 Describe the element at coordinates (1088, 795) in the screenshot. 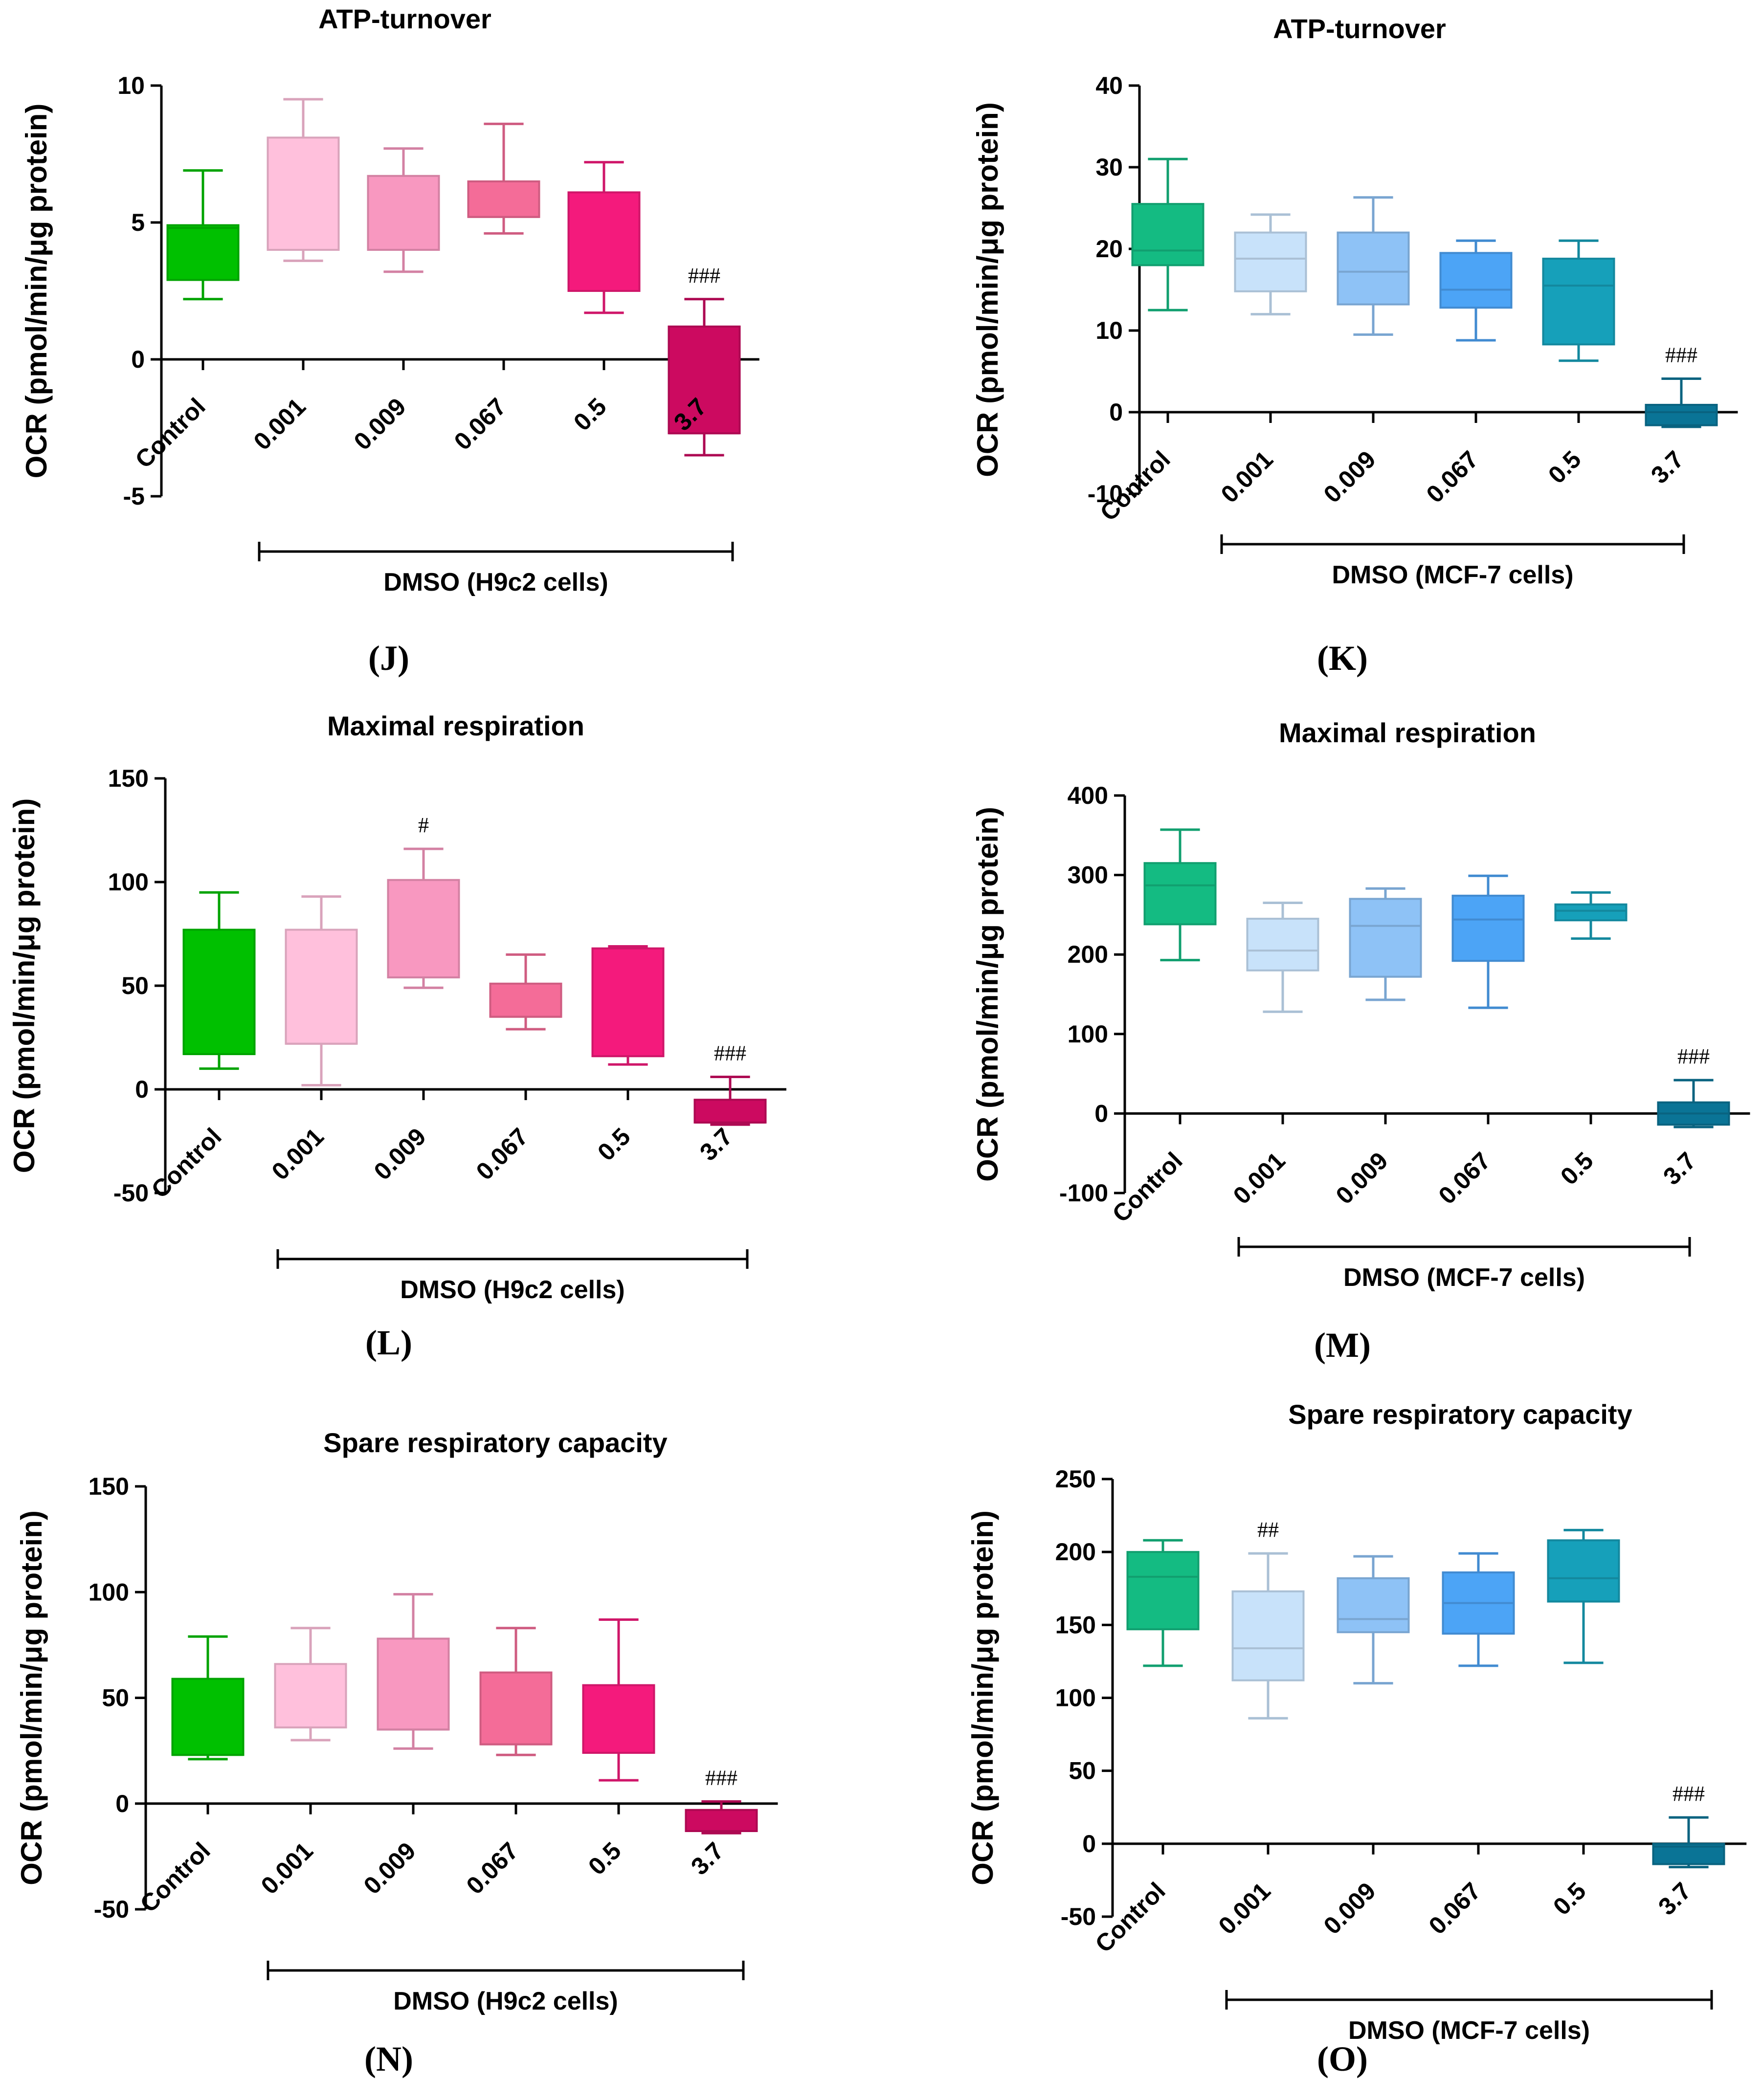

I see `y-tick-label: 400` at that location.